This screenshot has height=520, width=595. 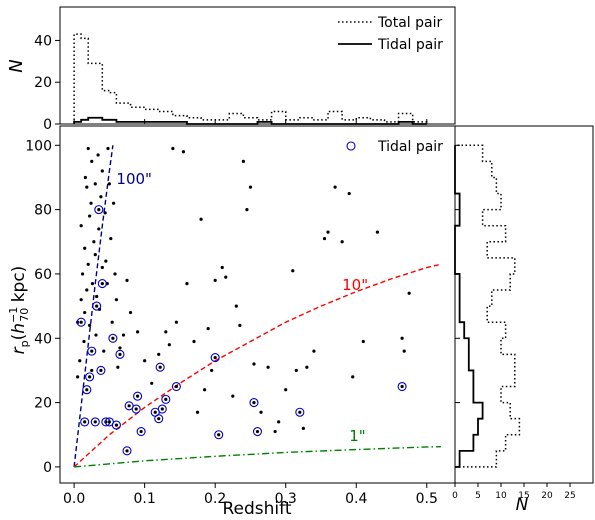 What do you see at coordinates (43, 339) in the screenshot?
I see `main-y-tick-label: 40` at bounding box center [43, 339].